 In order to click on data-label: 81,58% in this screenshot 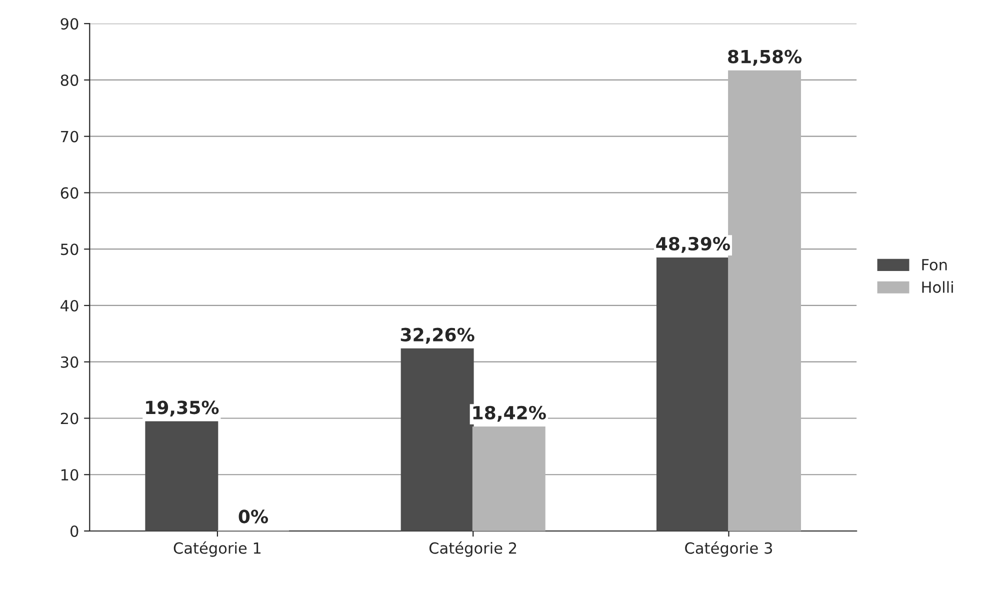, I will do `click(765, 58)`.